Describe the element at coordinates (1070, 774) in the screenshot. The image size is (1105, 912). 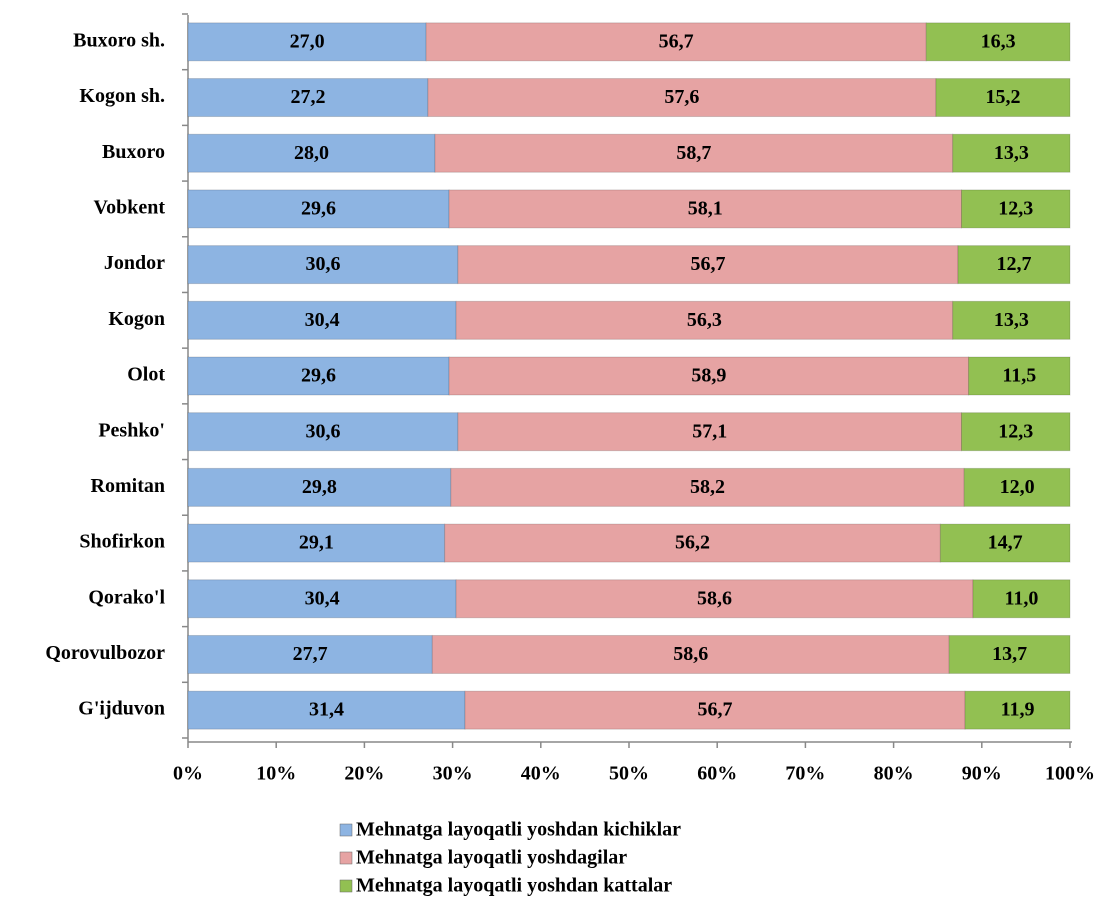
I see `x-tick-label: 100%` at that location.